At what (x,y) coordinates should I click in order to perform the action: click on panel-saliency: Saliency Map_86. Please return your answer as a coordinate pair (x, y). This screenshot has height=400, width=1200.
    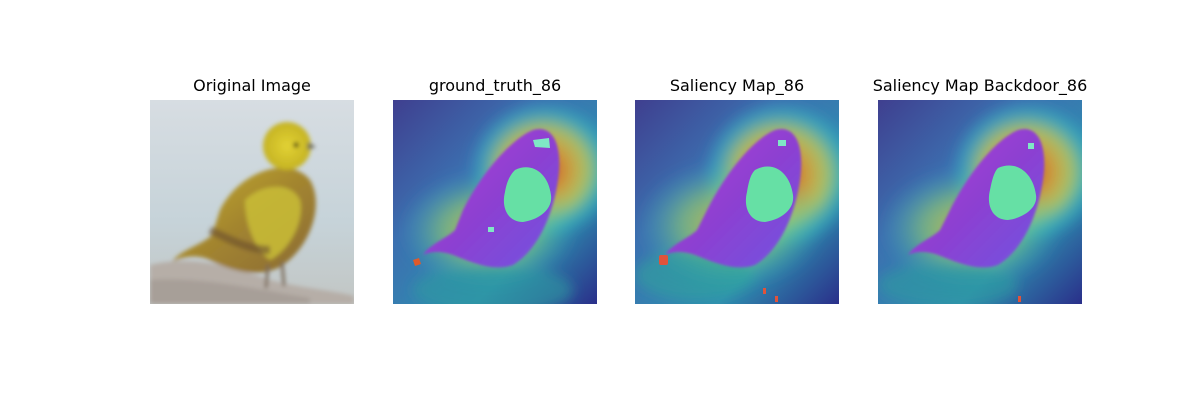
    Looking at the image, I should click on (737, 190).